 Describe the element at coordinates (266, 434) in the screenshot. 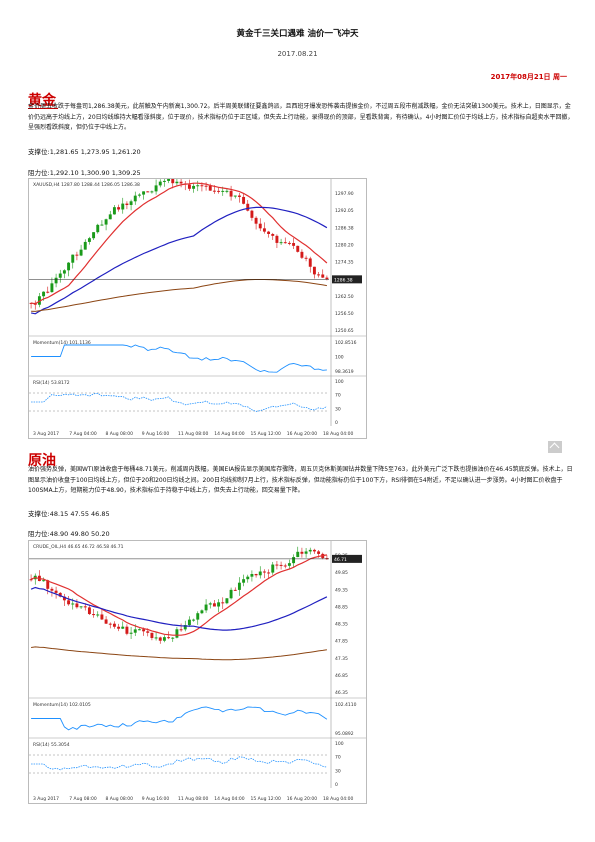

I see `time-tick-label: 15 Aug 12:00` at that location.